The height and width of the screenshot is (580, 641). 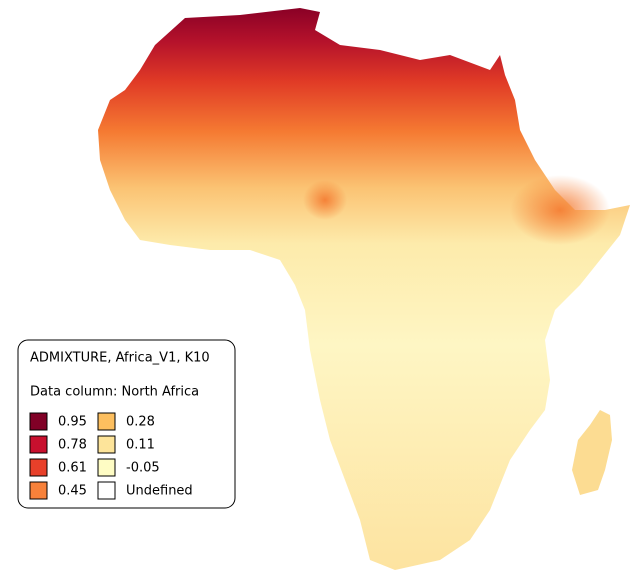 I want to click on legend-label: -0.05, so click(x=143, y=468).